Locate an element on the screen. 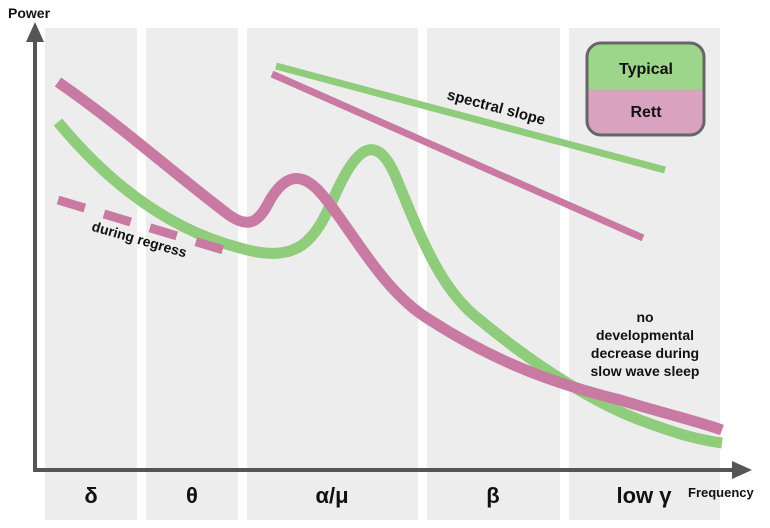  band-label: low γ is located at coordinates (644, 495).